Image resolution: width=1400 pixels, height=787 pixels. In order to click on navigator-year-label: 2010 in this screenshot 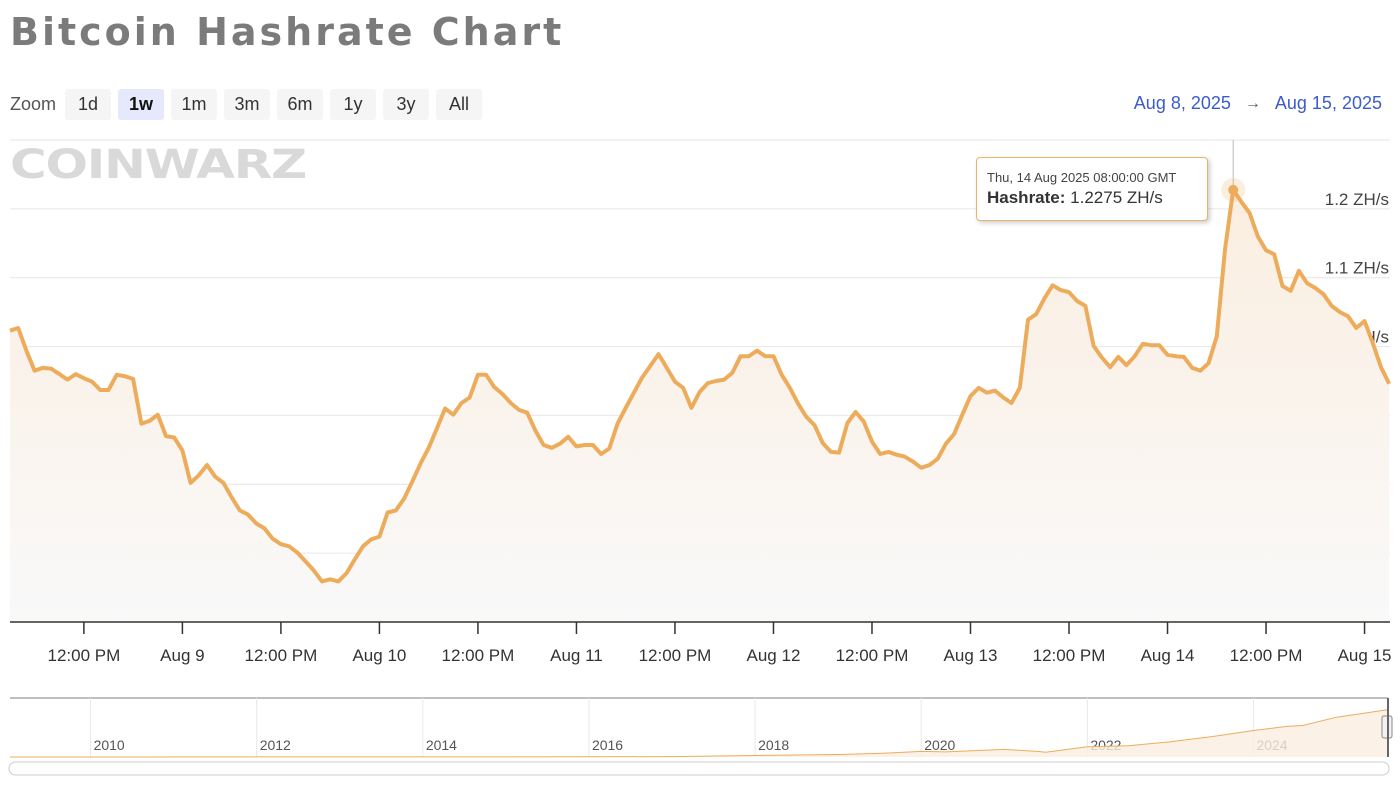, I will do `click(109, 745)`.